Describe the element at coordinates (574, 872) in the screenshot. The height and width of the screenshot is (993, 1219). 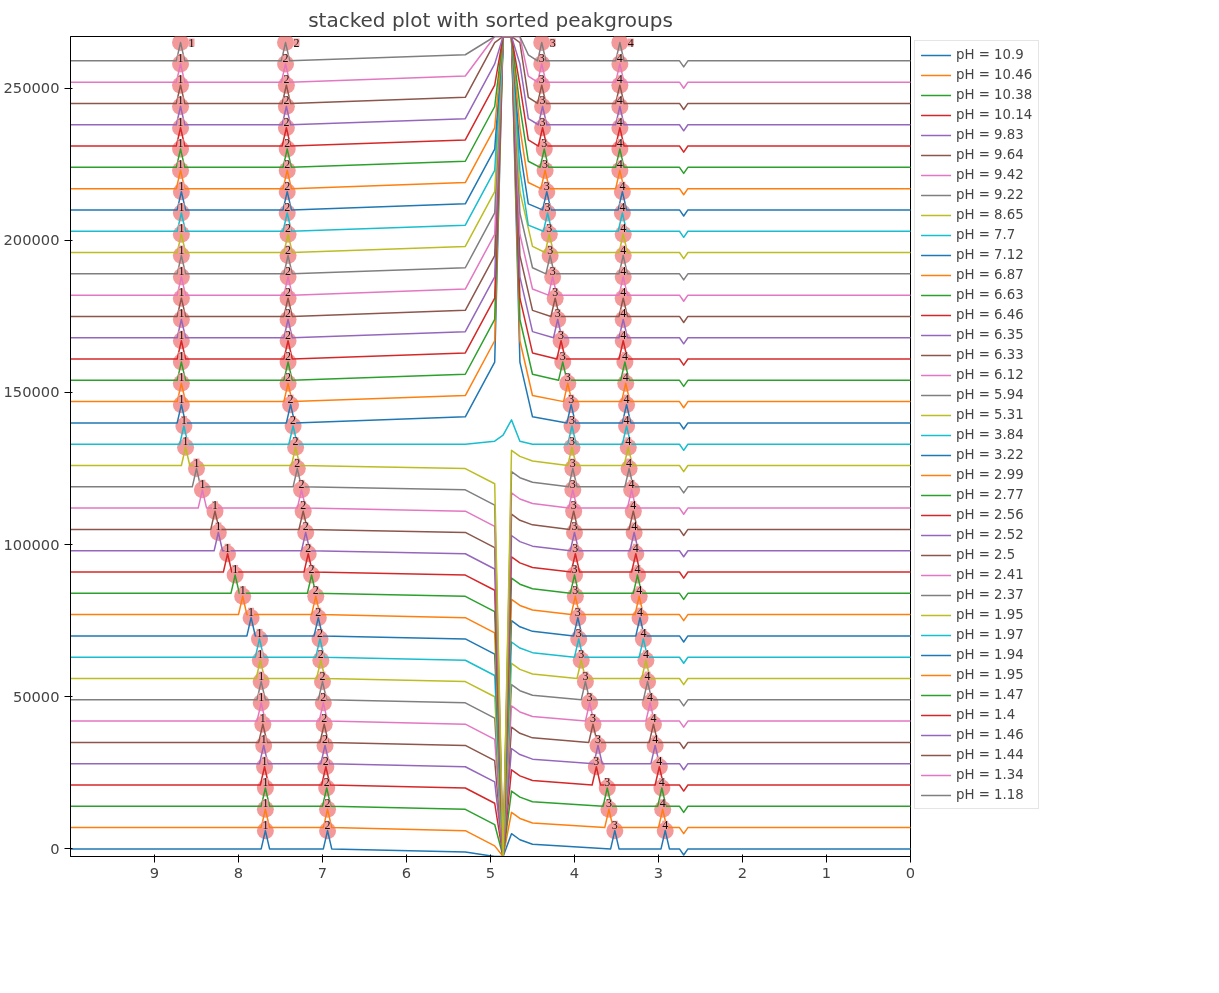
I see `x-tick-label: 4` at that location.